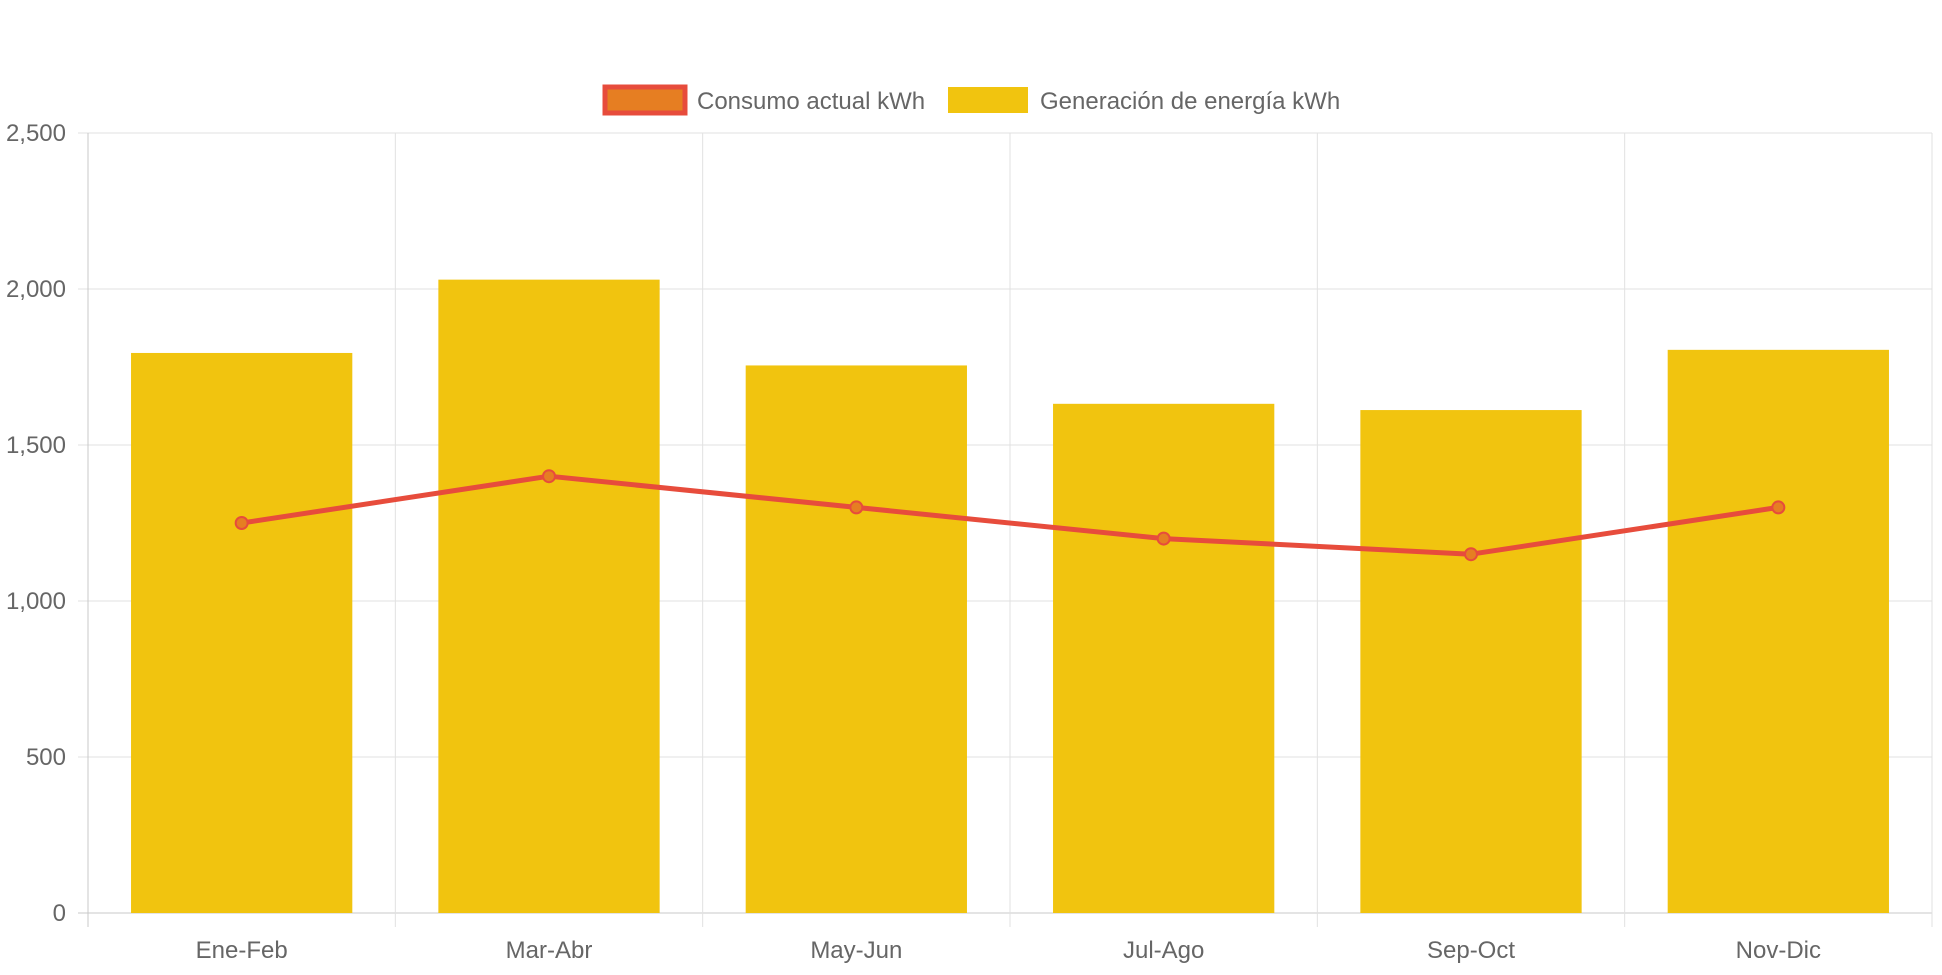 This screenshot has height=975, width=1942. Describe the element at coordinates (36, 289) in the screenshot. I see `y-tick-label: 2,000` at that location.